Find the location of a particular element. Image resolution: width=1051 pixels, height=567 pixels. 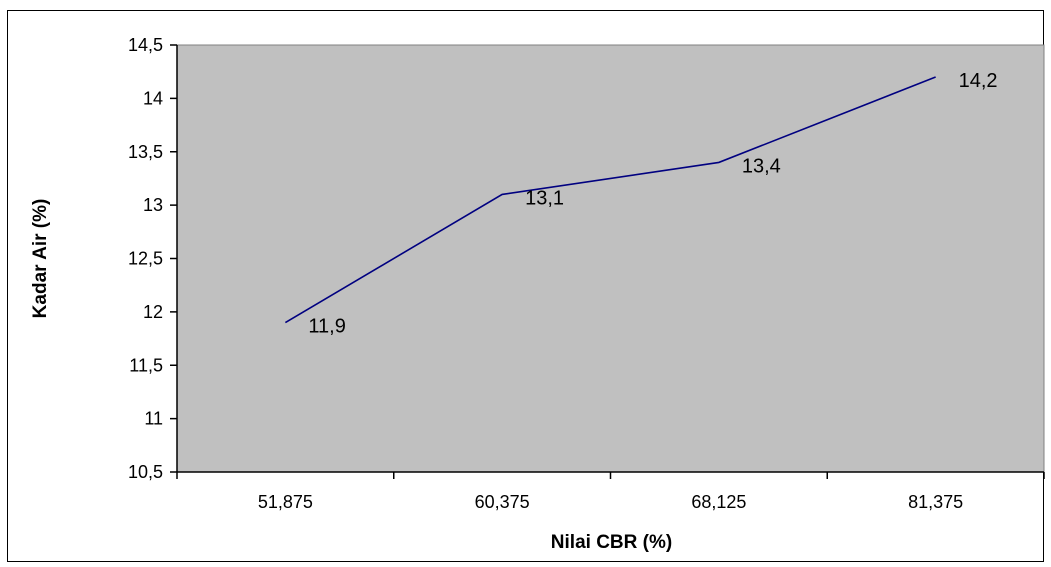

y-tick-label: 13,5 is located at coordinates (145, 152).